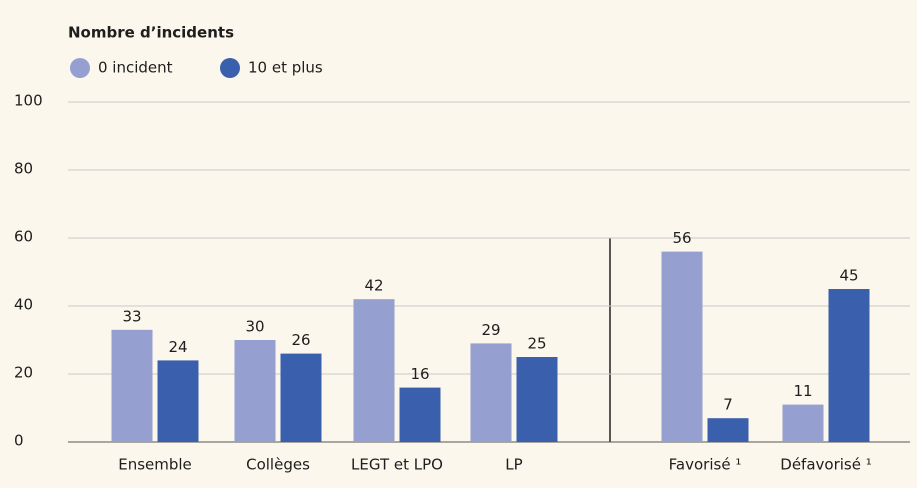 Image resolution: width=917 pixels, height=488 pixels. I want to click on value-label: 56, so click(681, 238).